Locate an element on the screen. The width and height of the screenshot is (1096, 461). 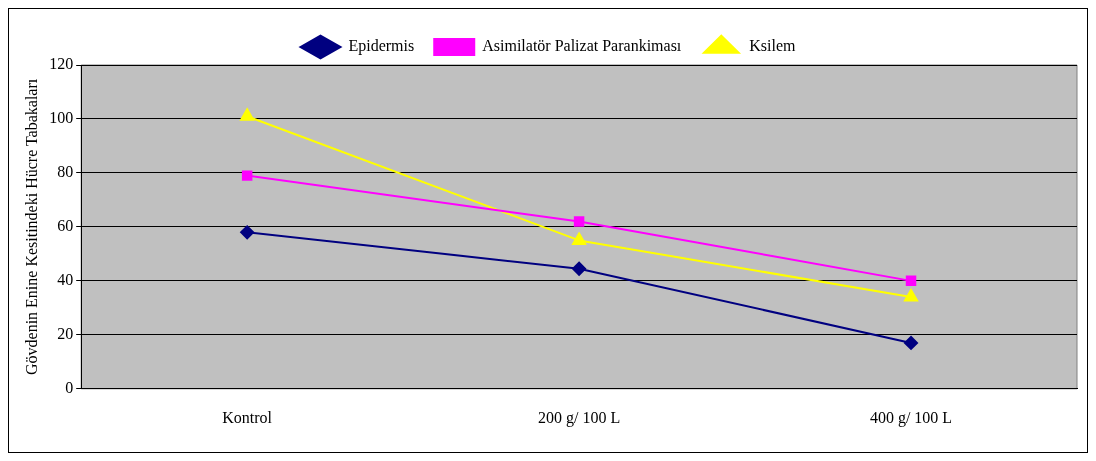
y-tick-label: 60 is located at coordinates (65, 226).